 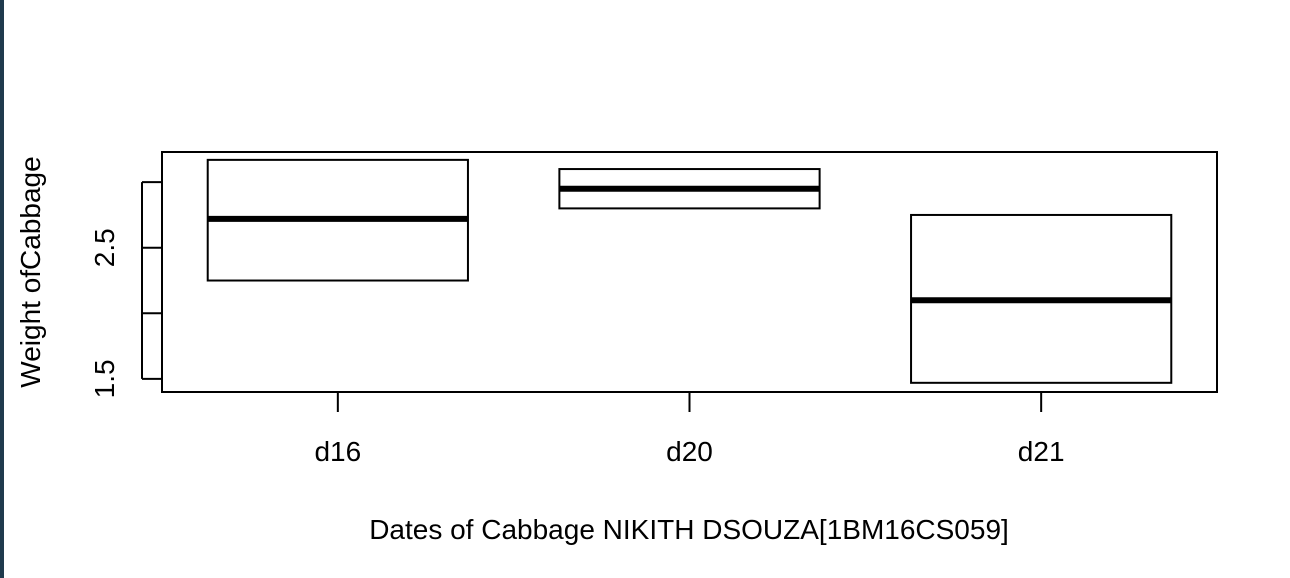 I want to click on y-tick-label: 2.5, so click(x=104, y=247).